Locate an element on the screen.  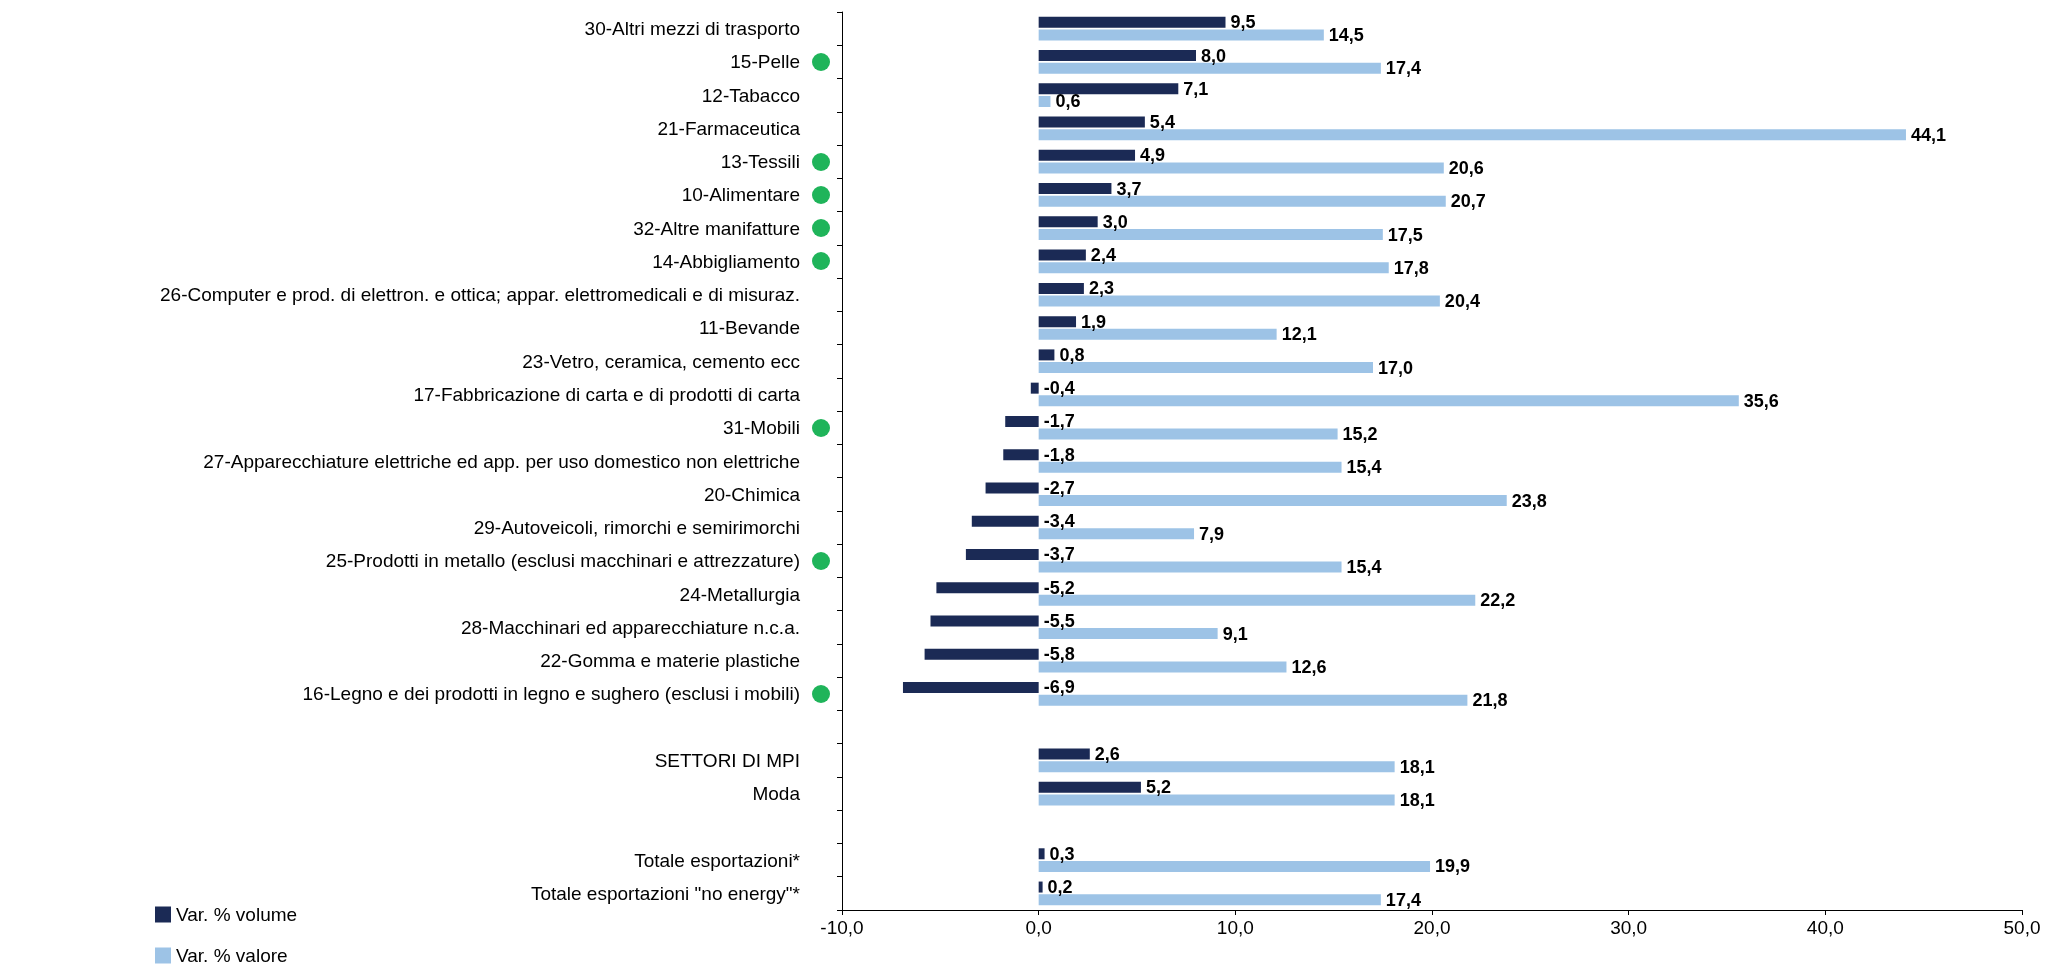
y-tick-label: Moda is located at coordinates (776, 794).